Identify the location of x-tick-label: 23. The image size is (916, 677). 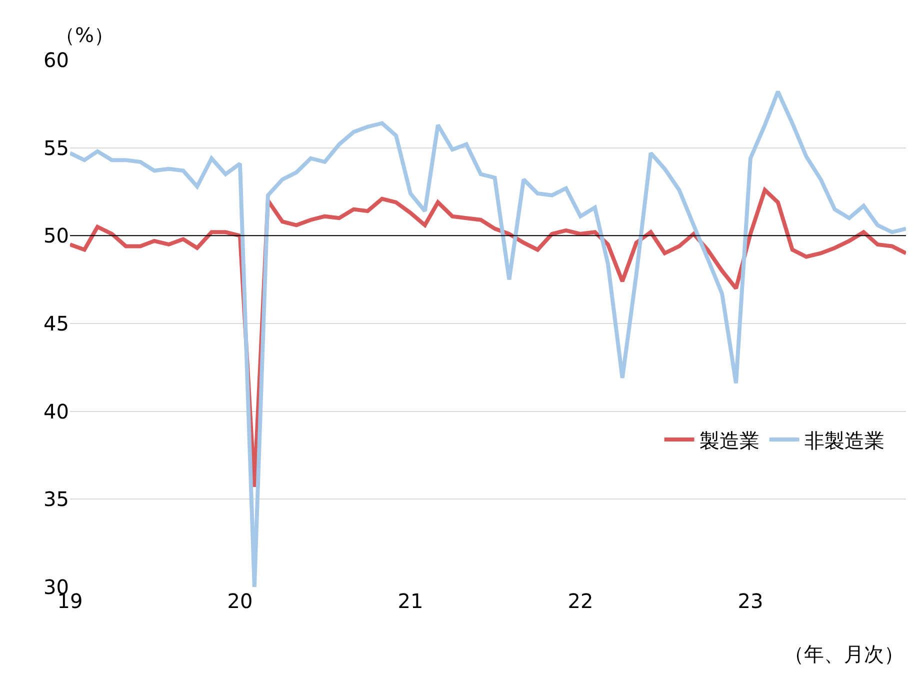
(751, 601).